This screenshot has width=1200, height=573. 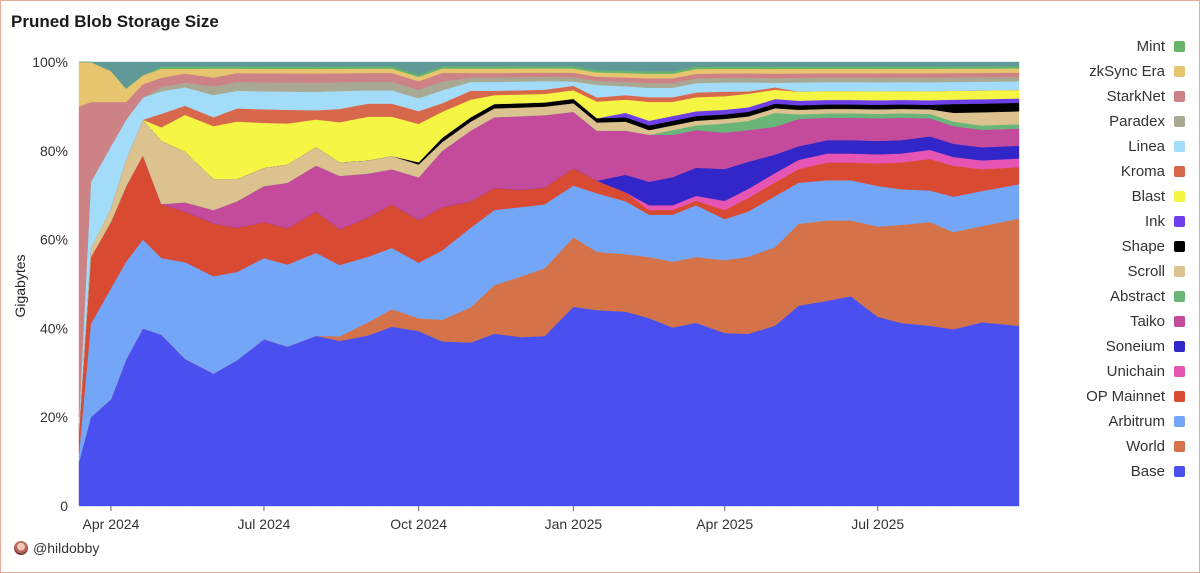 What do you see at coordinates (111, 524) in the screenshot?
I see `x-tick-label: Apr 2024` at bounding box center [111, 524].